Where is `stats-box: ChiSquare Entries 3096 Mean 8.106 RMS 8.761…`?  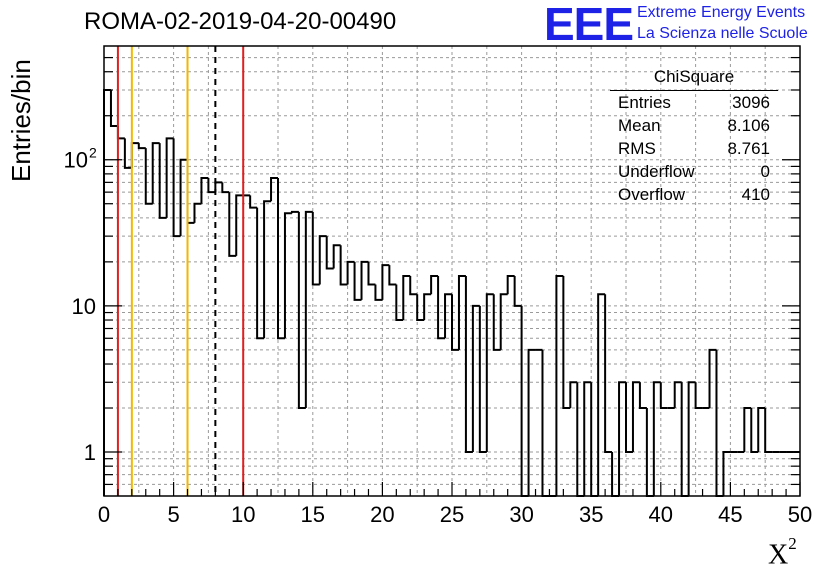
stats-box: ChiSquare Entries 3096 Mean 8.106 RMS 8.761… is located at coordinates (694, 136).